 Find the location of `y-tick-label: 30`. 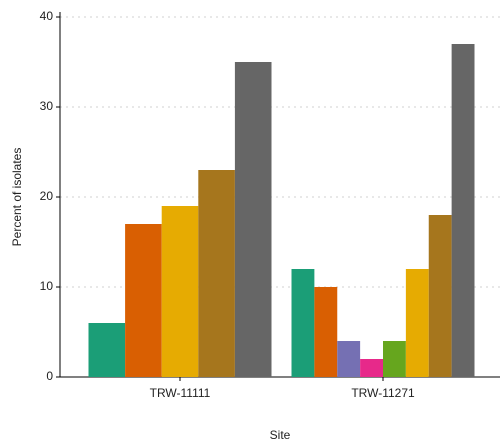

y-tick-label: 30 is located at coordinates (47, 106).